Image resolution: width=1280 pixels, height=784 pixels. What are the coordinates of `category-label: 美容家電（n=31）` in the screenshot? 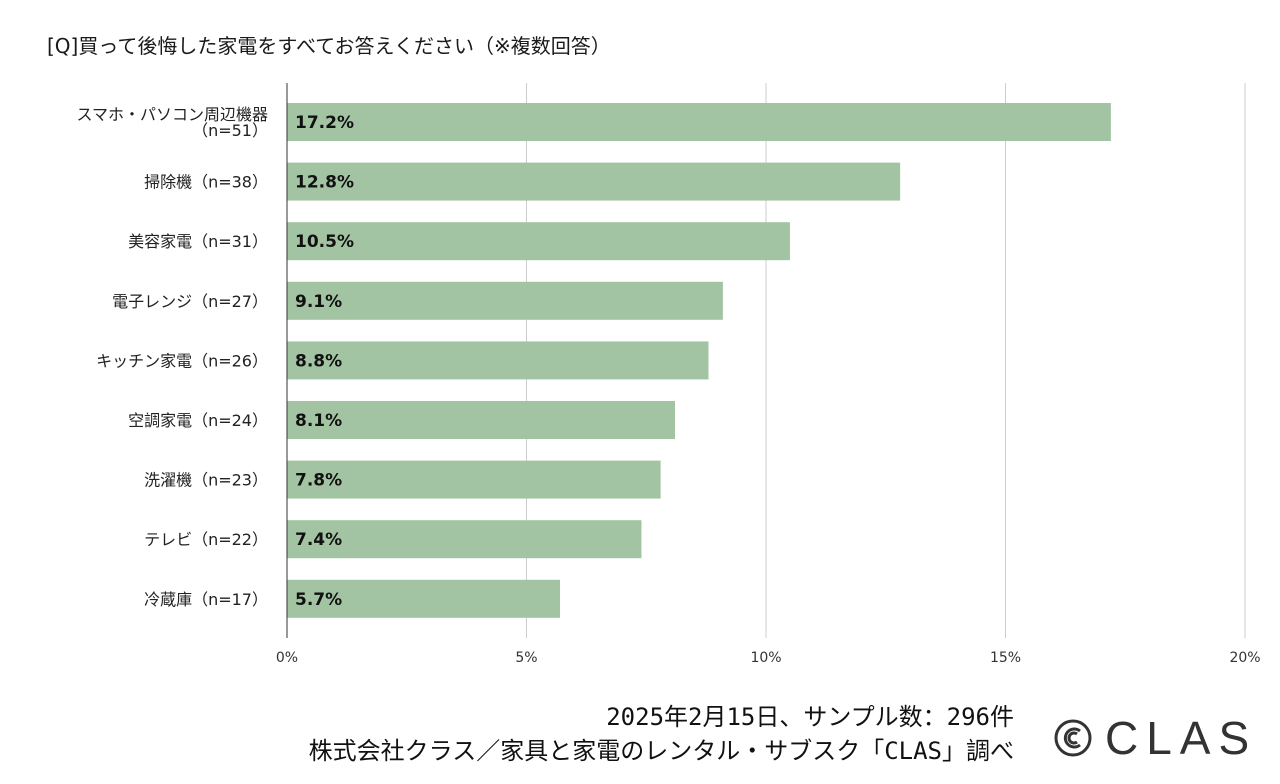 It's located at (198, 241).